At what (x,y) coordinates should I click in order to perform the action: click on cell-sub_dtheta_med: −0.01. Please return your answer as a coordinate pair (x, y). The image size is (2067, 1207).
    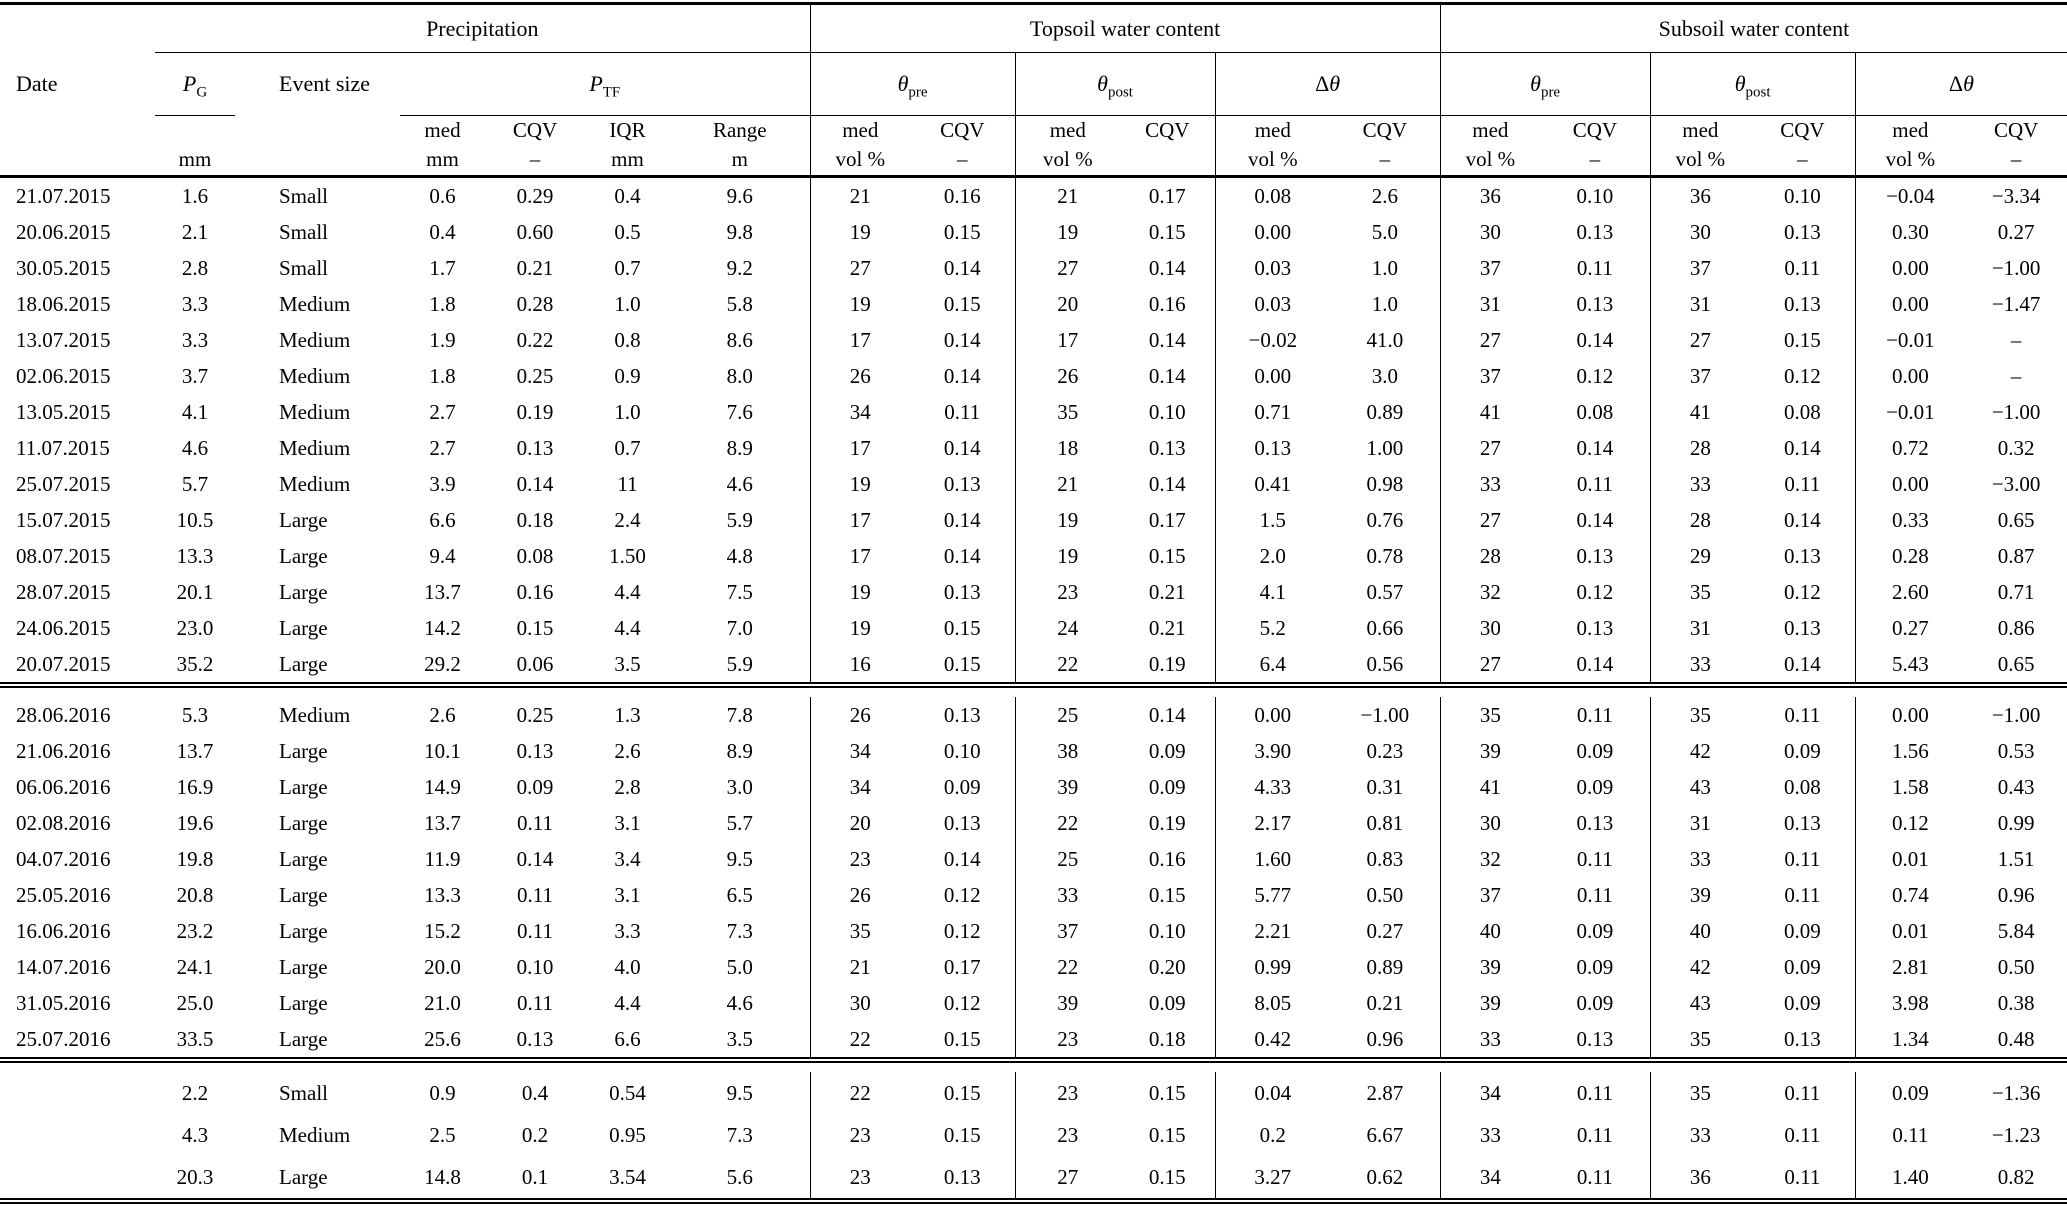
    Looking at the image, I should click on (1910, 340).